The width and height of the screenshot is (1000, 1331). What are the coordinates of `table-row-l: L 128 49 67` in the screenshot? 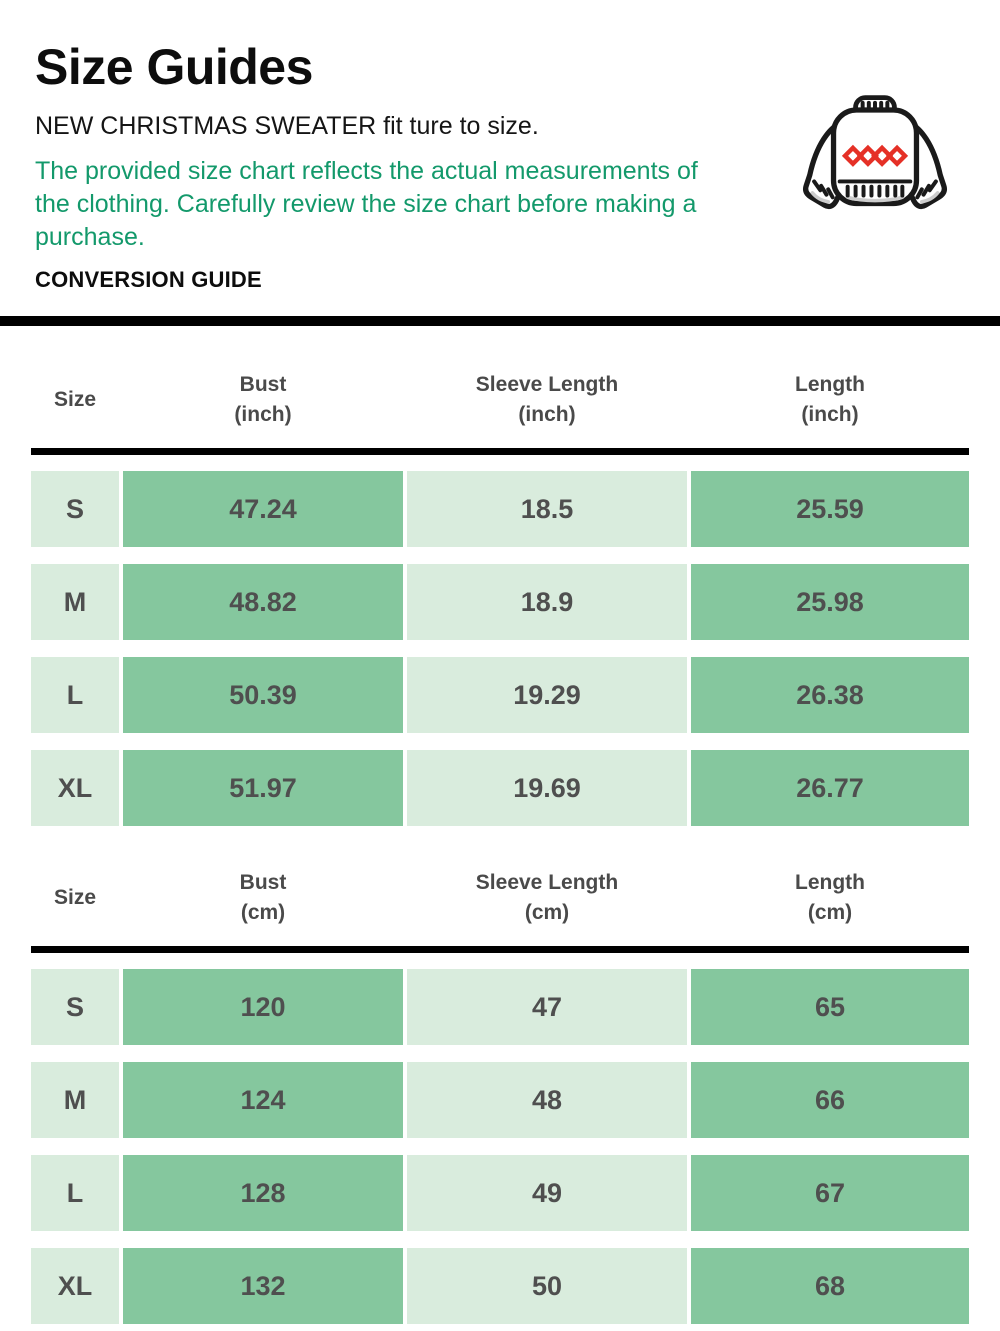 It's located at (500, 1193).